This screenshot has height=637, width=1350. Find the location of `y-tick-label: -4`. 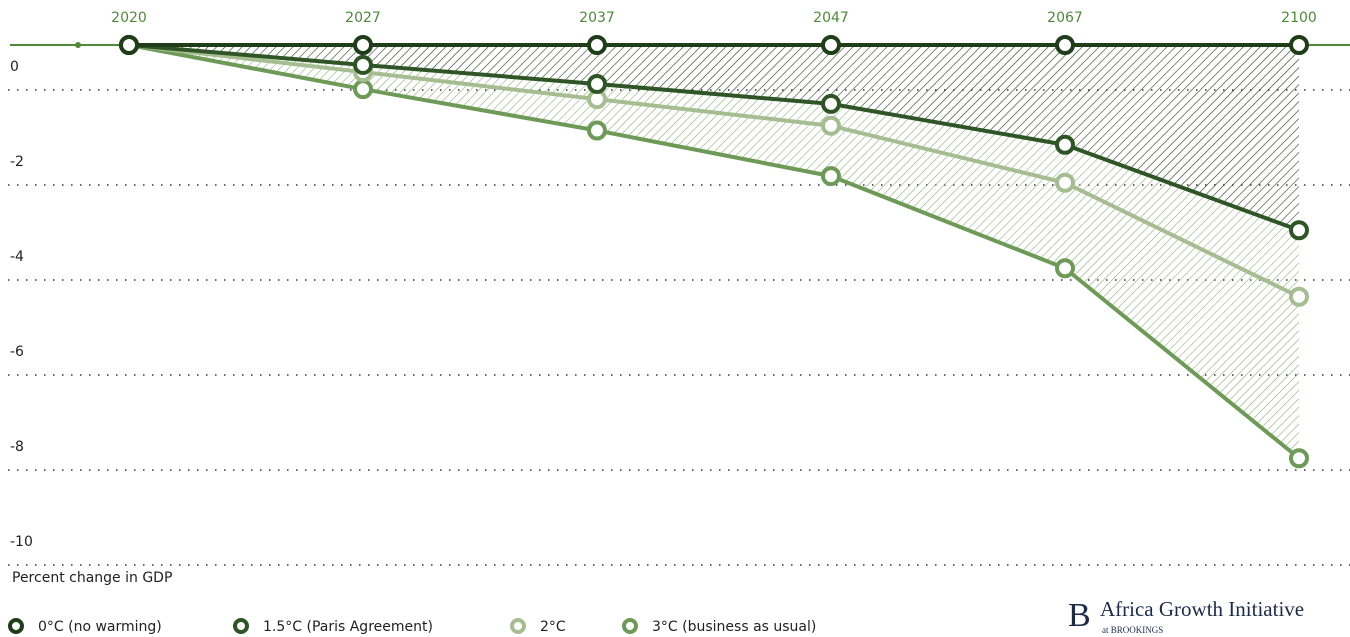

y-tick-label: -4 is located at coordinates (17, 257).